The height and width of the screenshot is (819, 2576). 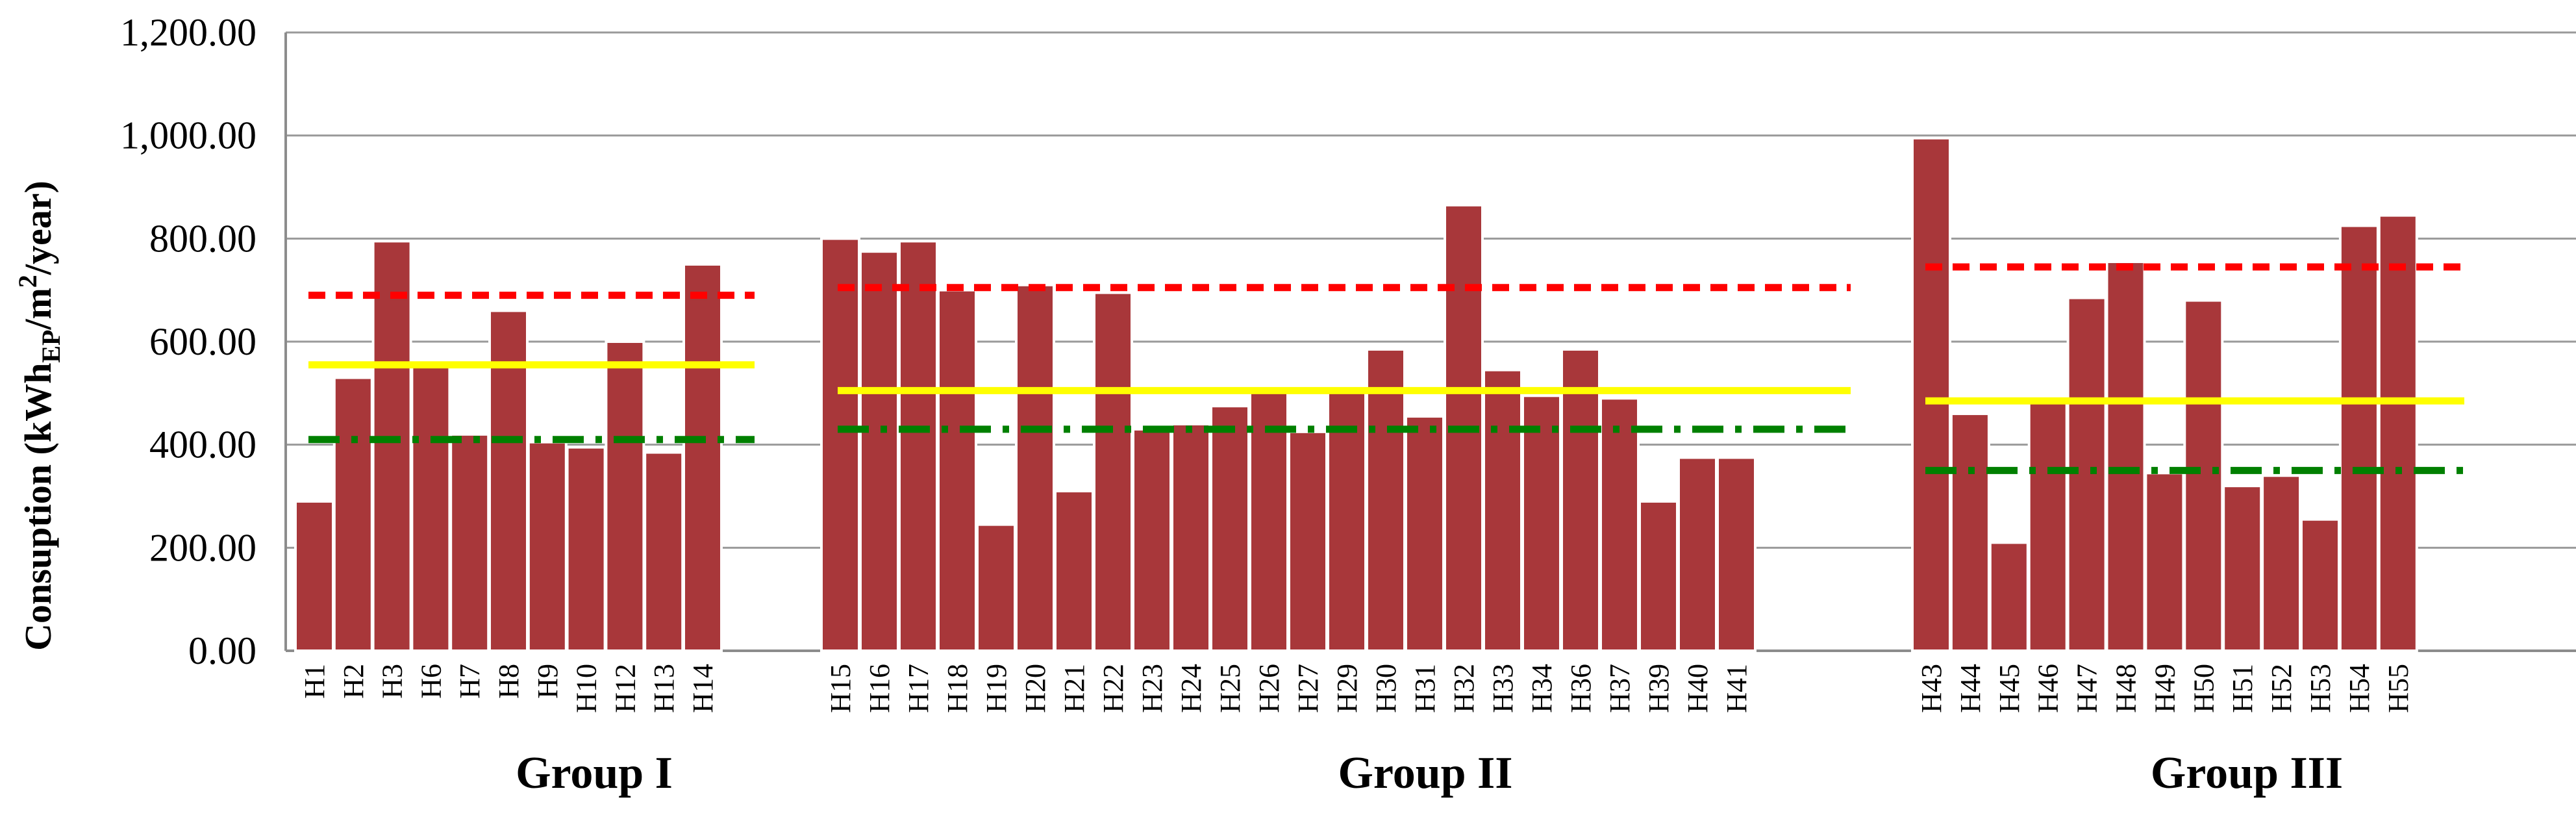 I want to click on bar-h43, so click(x=1931, y=394).